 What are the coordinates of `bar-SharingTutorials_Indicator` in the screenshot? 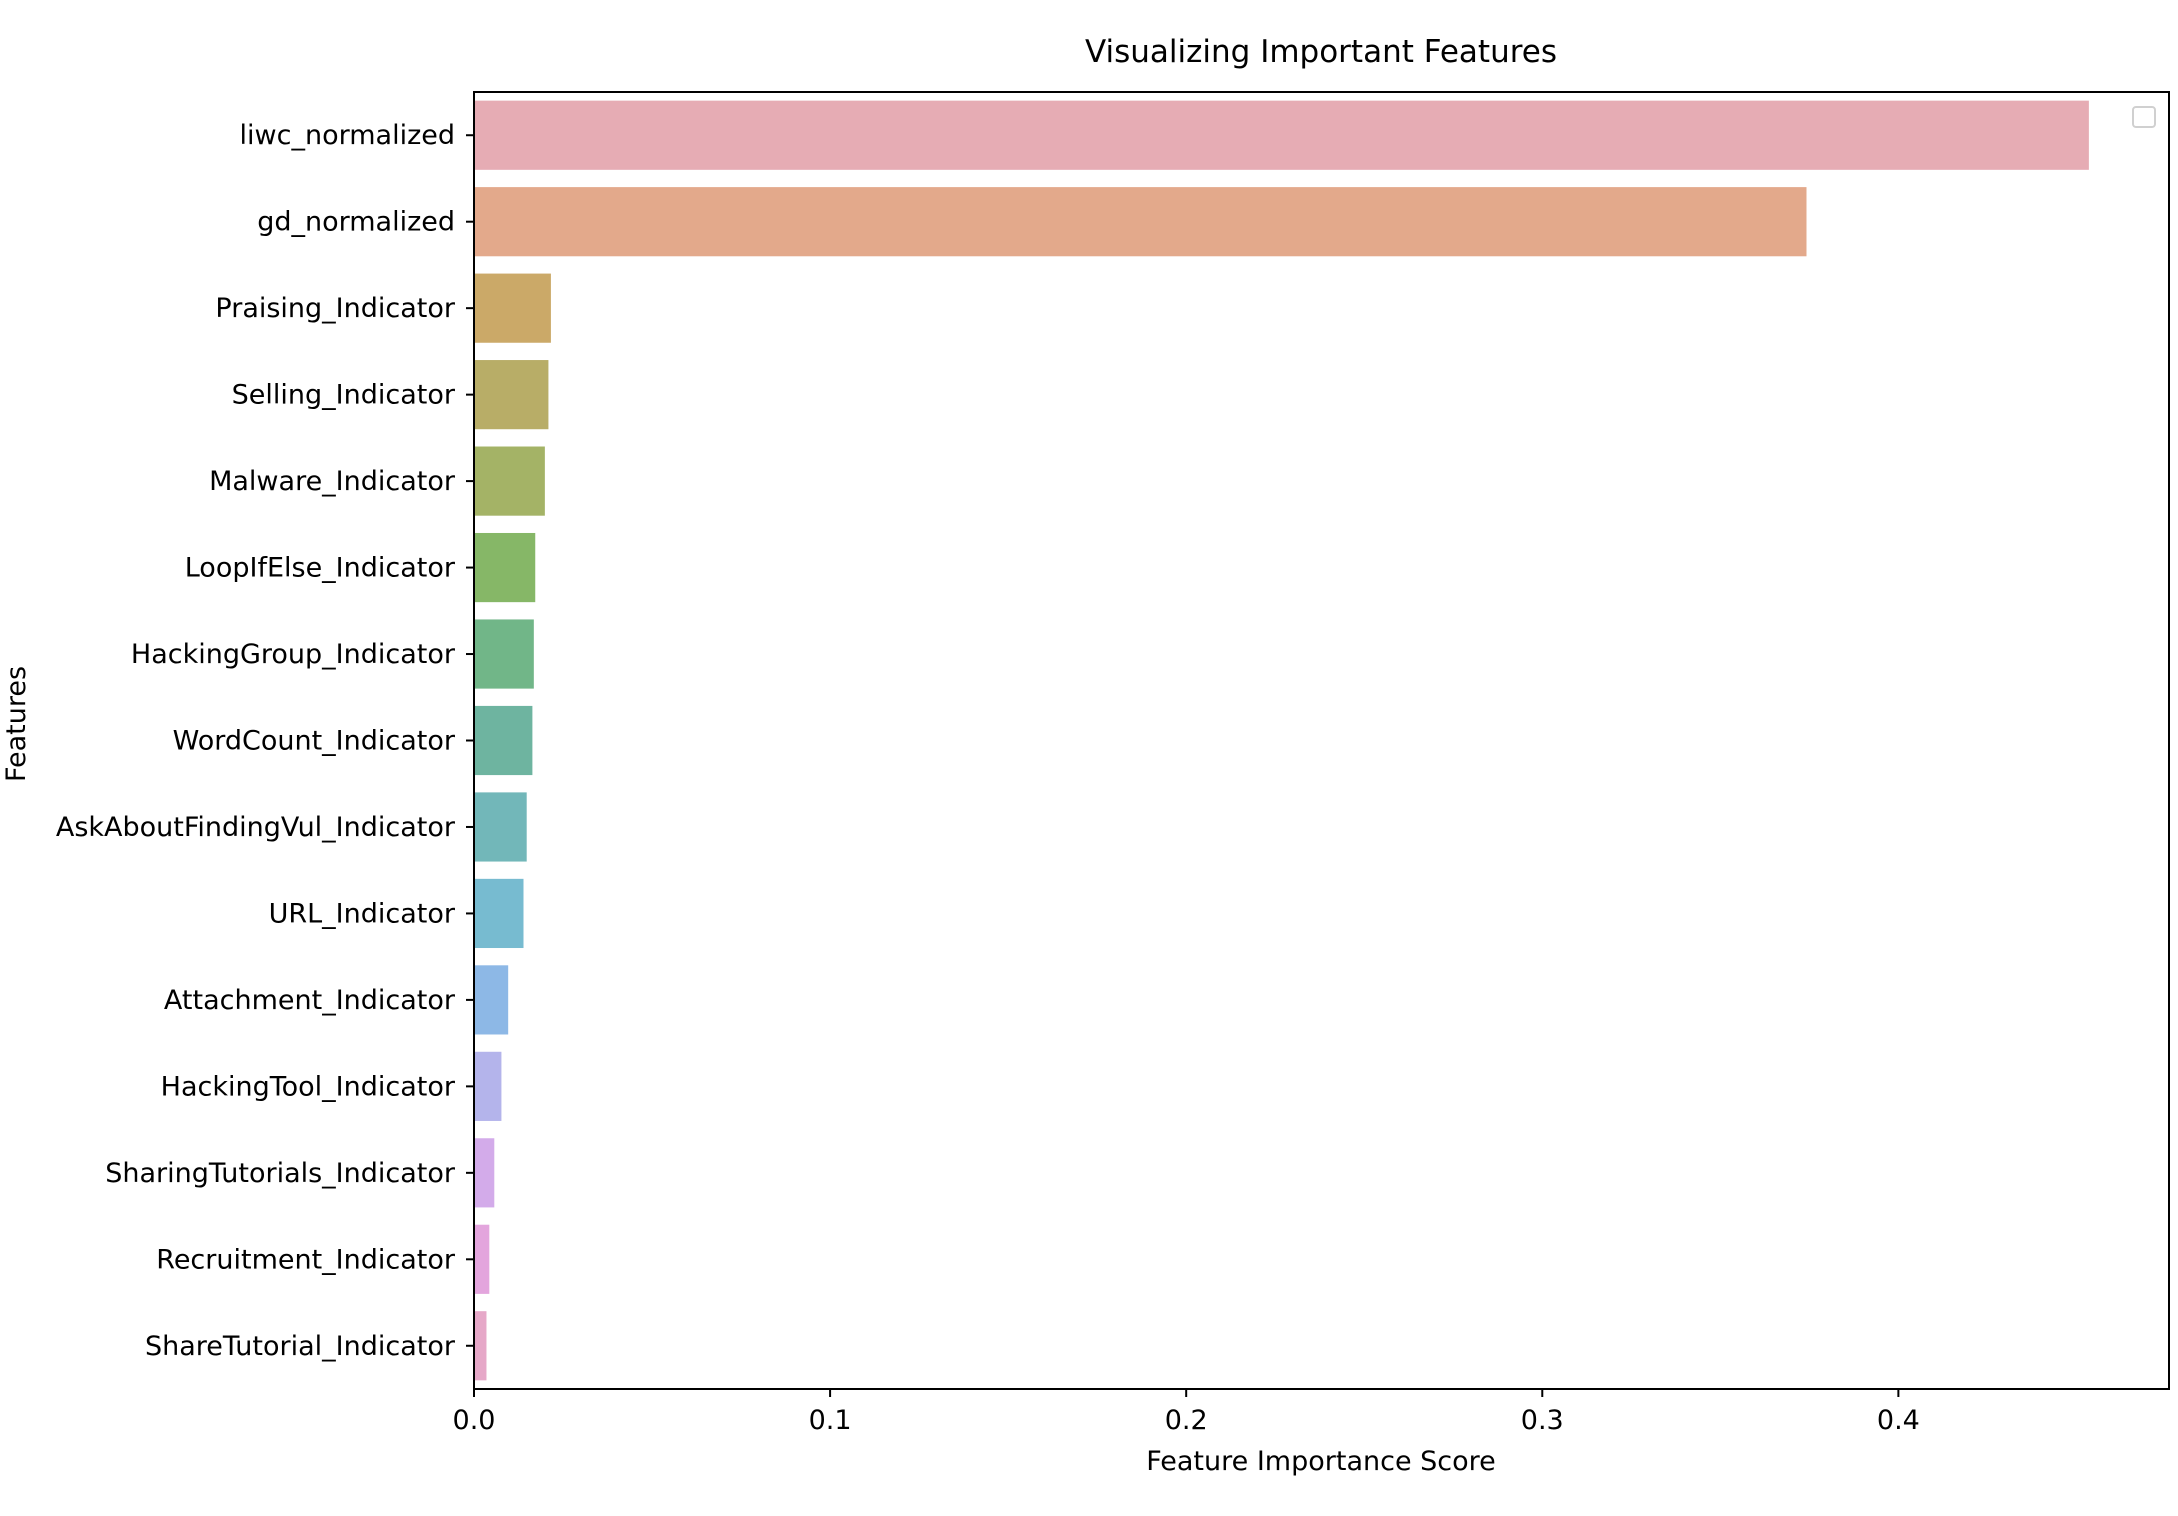 It's located at (484, 1173).